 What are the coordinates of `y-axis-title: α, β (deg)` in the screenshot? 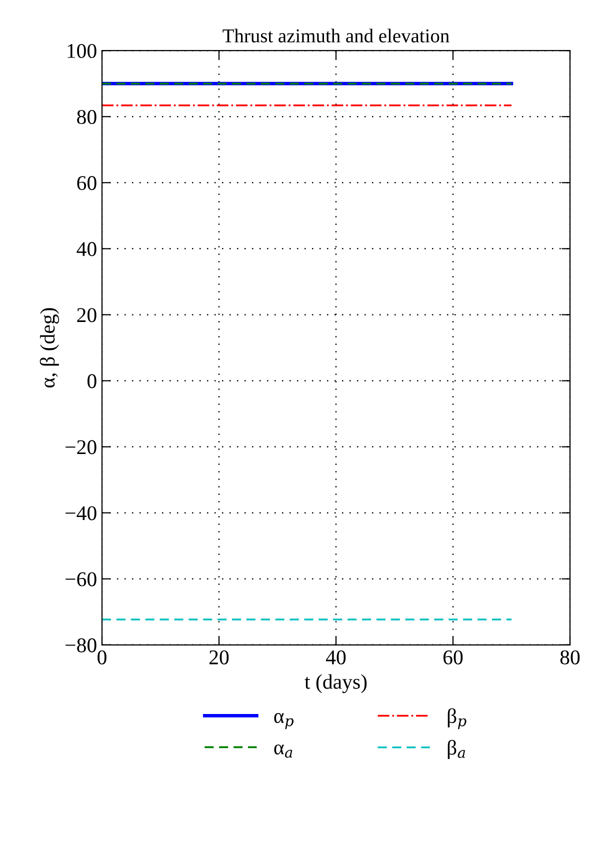 It's located at (49, 348).